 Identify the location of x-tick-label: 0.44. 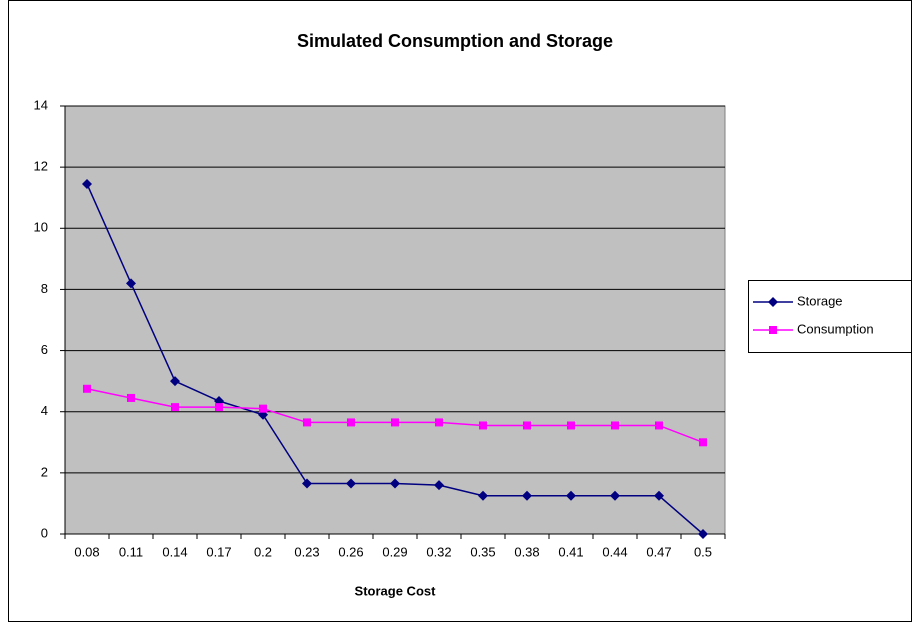
(614, 551).